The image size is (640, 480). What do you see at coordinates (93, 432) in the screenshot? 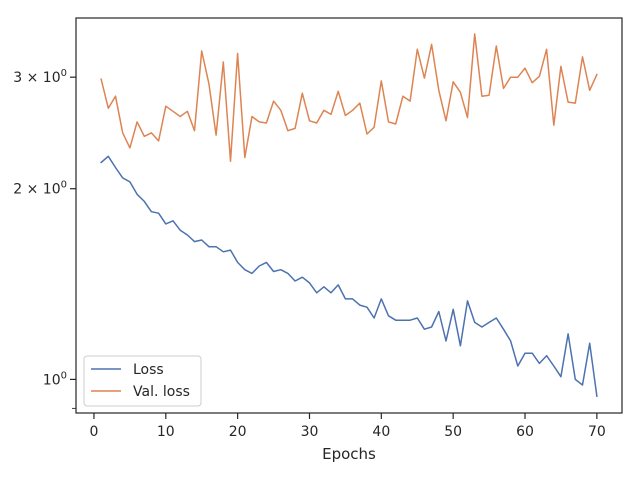
I see `x-tick-label: 0` at bounding box center [93, 432].